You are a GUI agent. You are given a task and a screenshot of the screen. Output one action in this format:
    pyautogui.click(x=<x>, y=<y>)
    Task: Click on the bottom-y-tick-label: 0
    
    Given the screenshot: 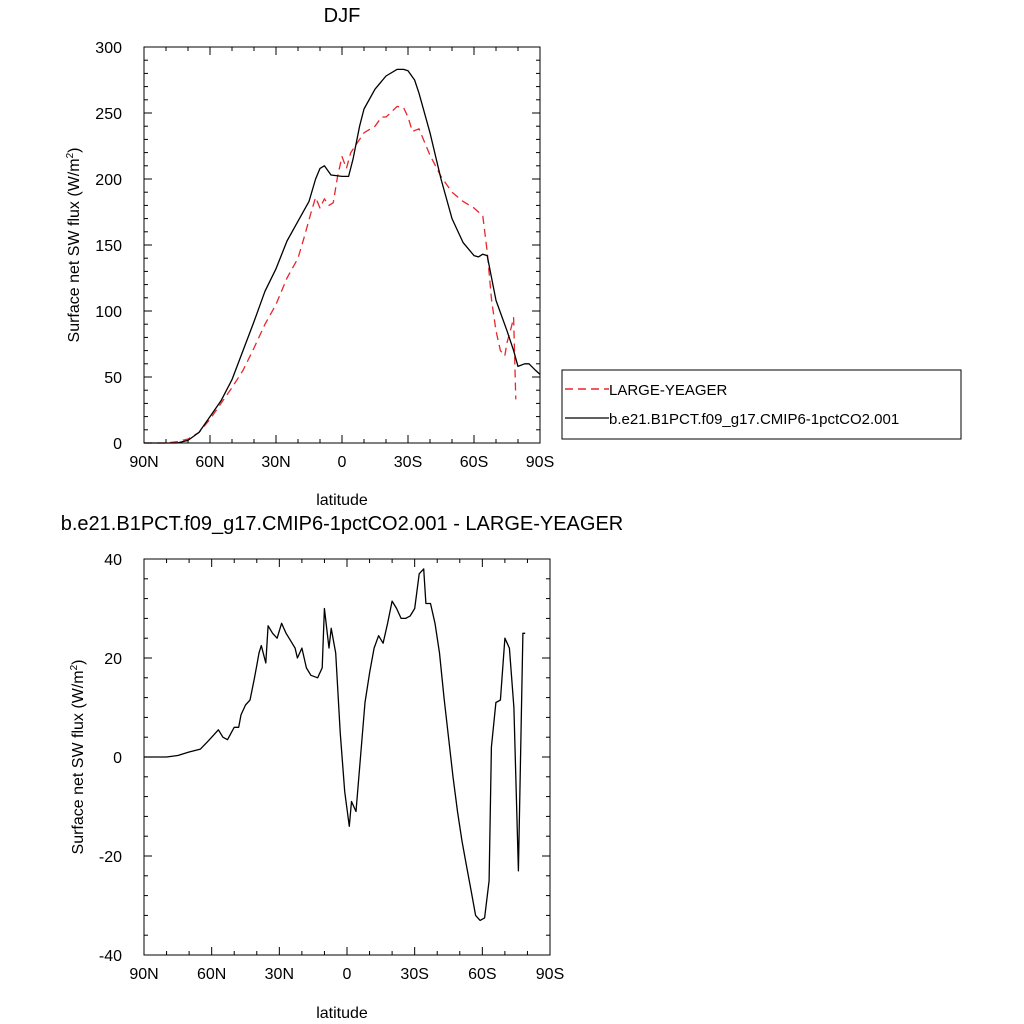 What is the action you would take?
    pyautogui.click(x=117, y=758)
    